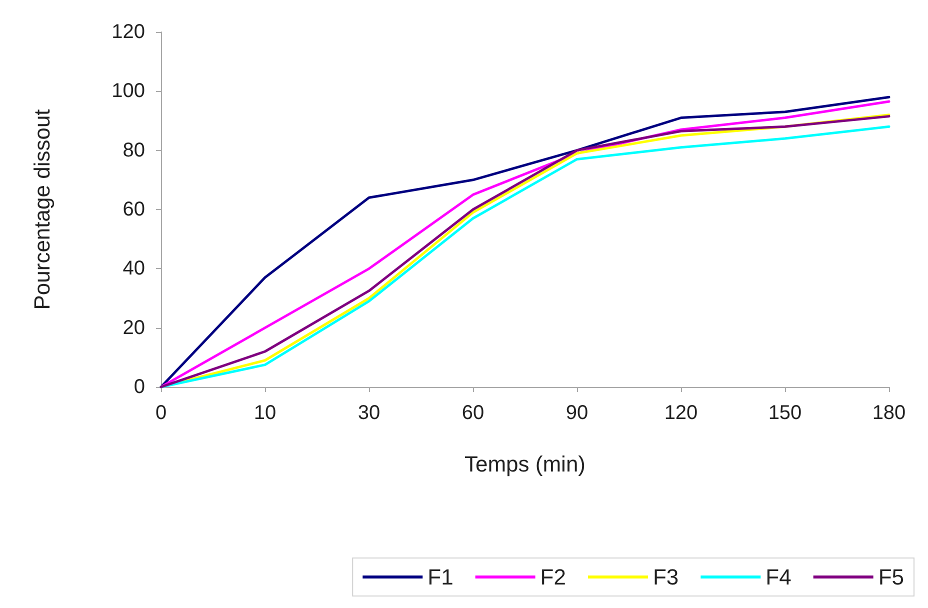 The height and width of the screenshot is (608, 928). I want to click on legend-label: F3, so click(665, 577).